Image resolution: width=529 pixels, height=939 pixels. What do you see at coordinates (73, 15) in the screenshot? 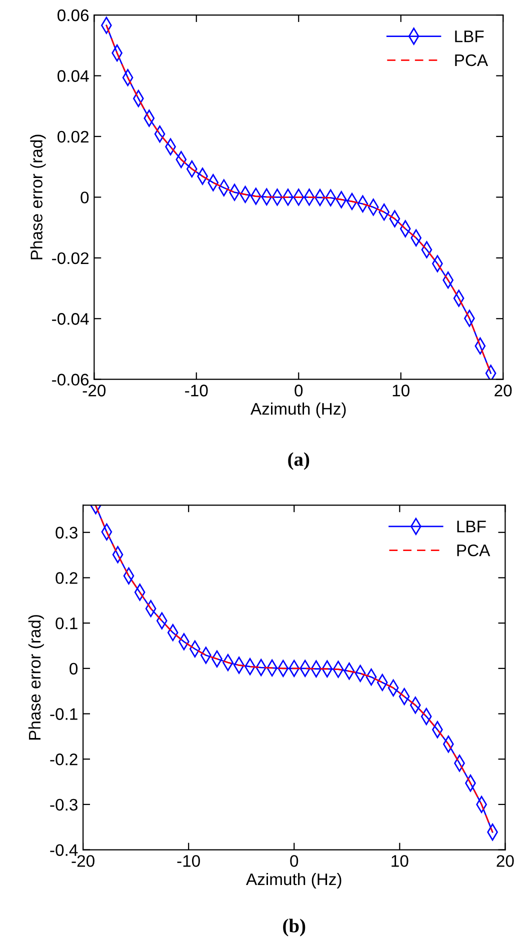
I see `y-tick-label: 0.06` at bounding box center [73, 15].